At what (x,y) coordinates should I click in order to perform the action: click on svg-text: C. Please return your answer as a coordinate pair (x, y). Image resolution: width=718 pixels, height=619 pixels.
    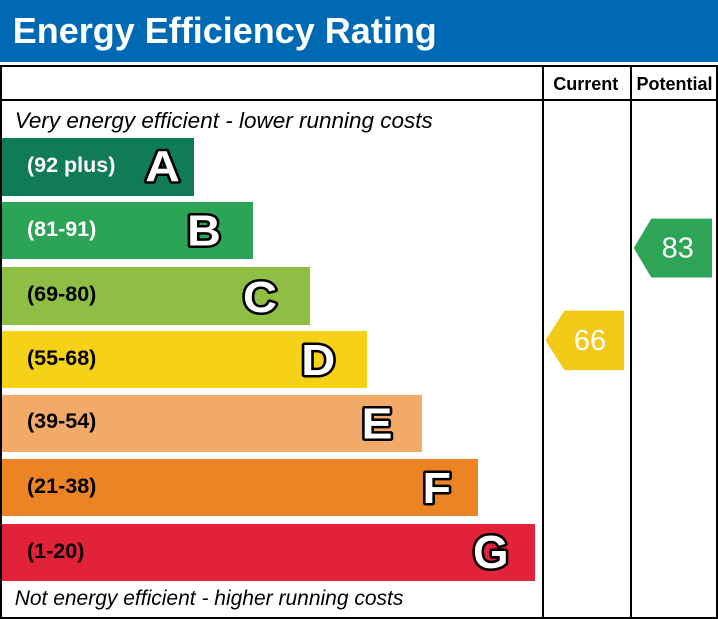
    Looking at the image, I should click on (260, 296).